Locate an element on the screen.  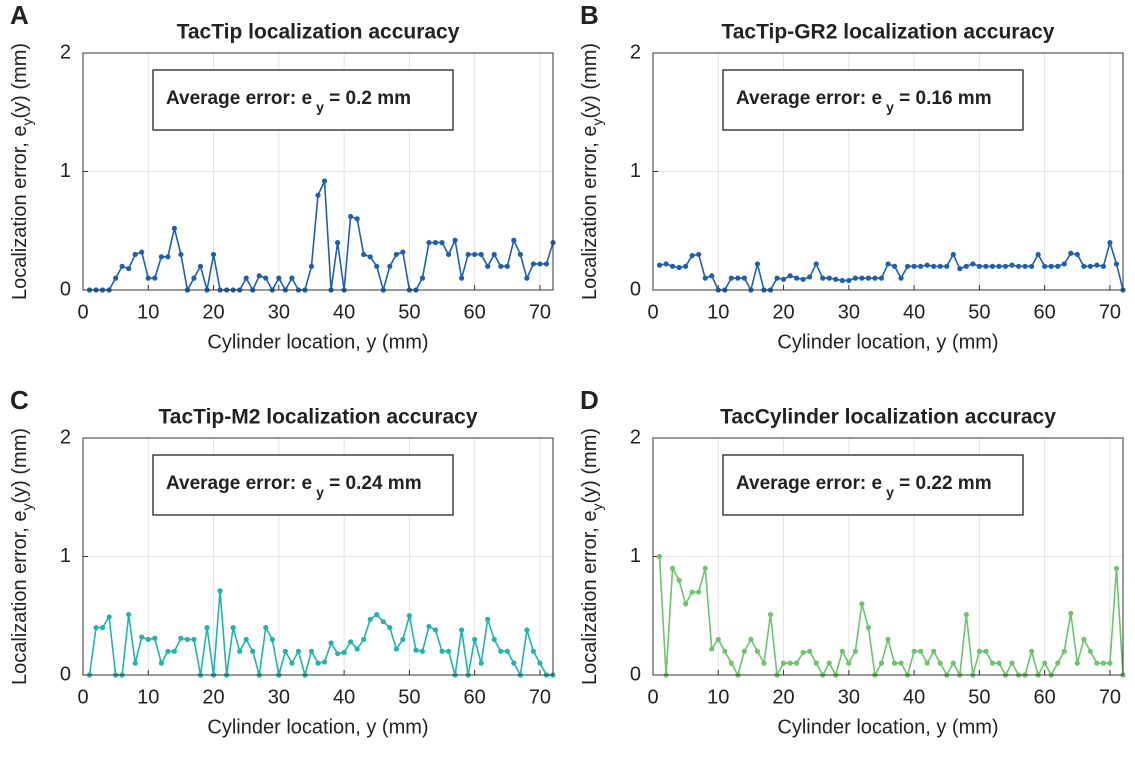
chart-title: TacCylinder localization accuracy is located at coordinates (888, 417).